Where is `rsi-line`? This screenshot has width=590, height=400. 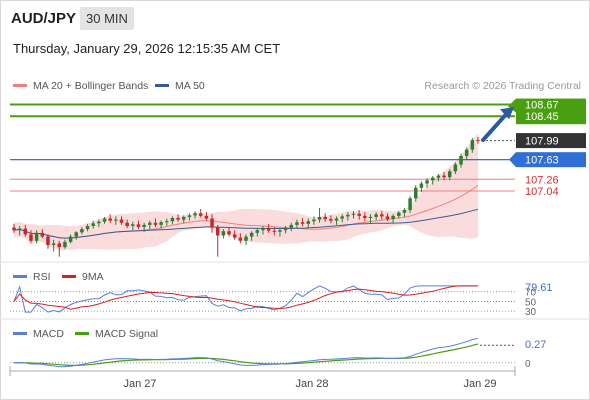 rsi-line is located at coordinates (245, 299).